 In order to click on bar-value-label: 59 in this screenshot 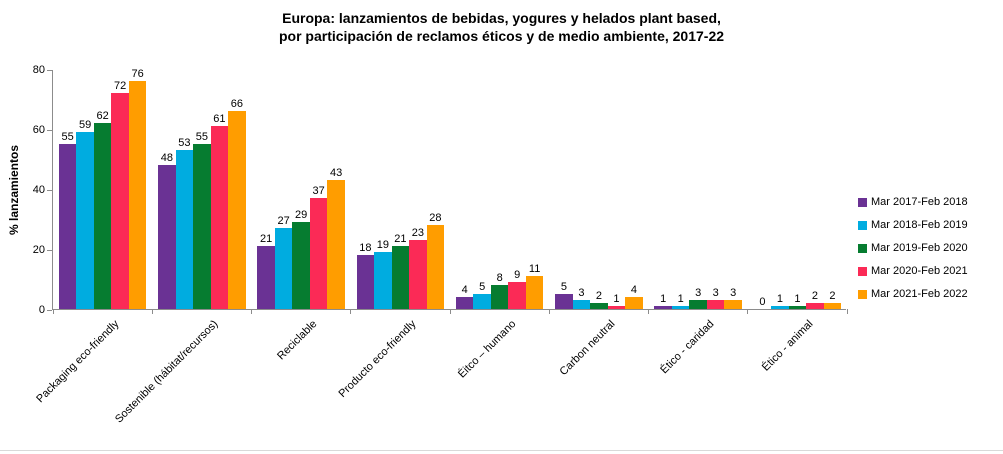, I will do `click(85, 125)`.